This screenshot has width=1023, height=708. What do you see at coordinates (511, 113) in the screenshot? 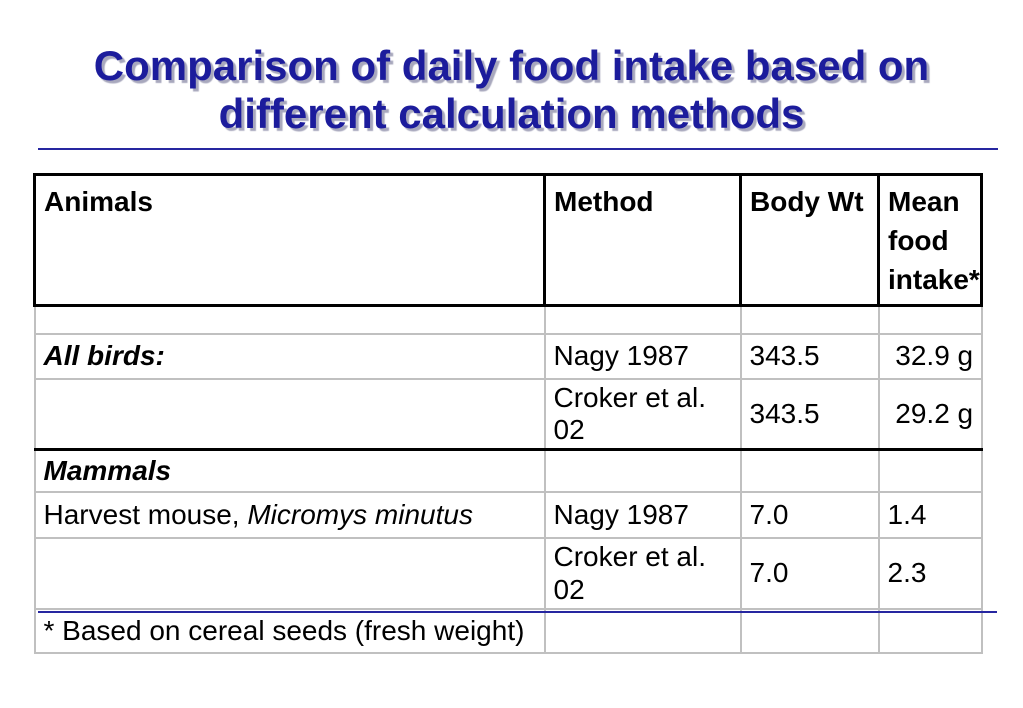
I see `title-line-2: different calculation methods` at bounding box center [511, 113].